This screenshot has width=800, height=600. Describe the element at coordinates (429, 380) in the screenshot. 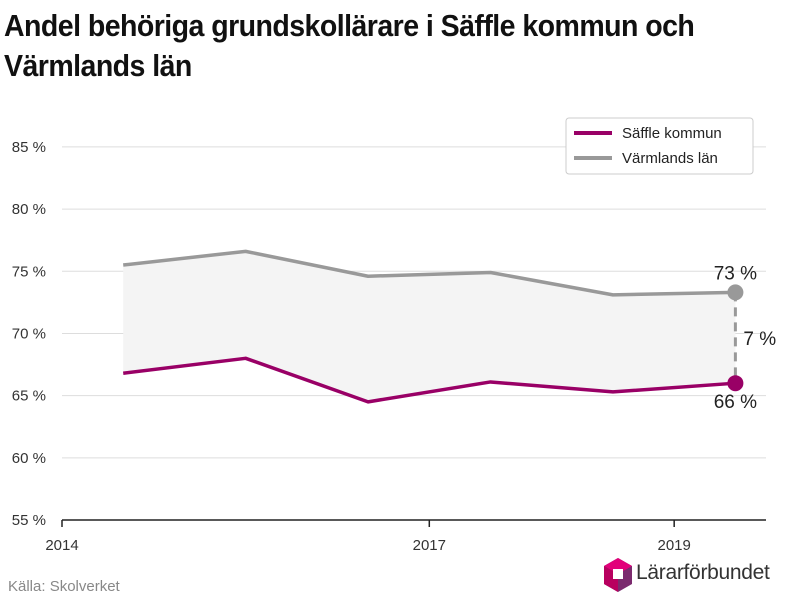

I see `series-line-saffle` at that location.